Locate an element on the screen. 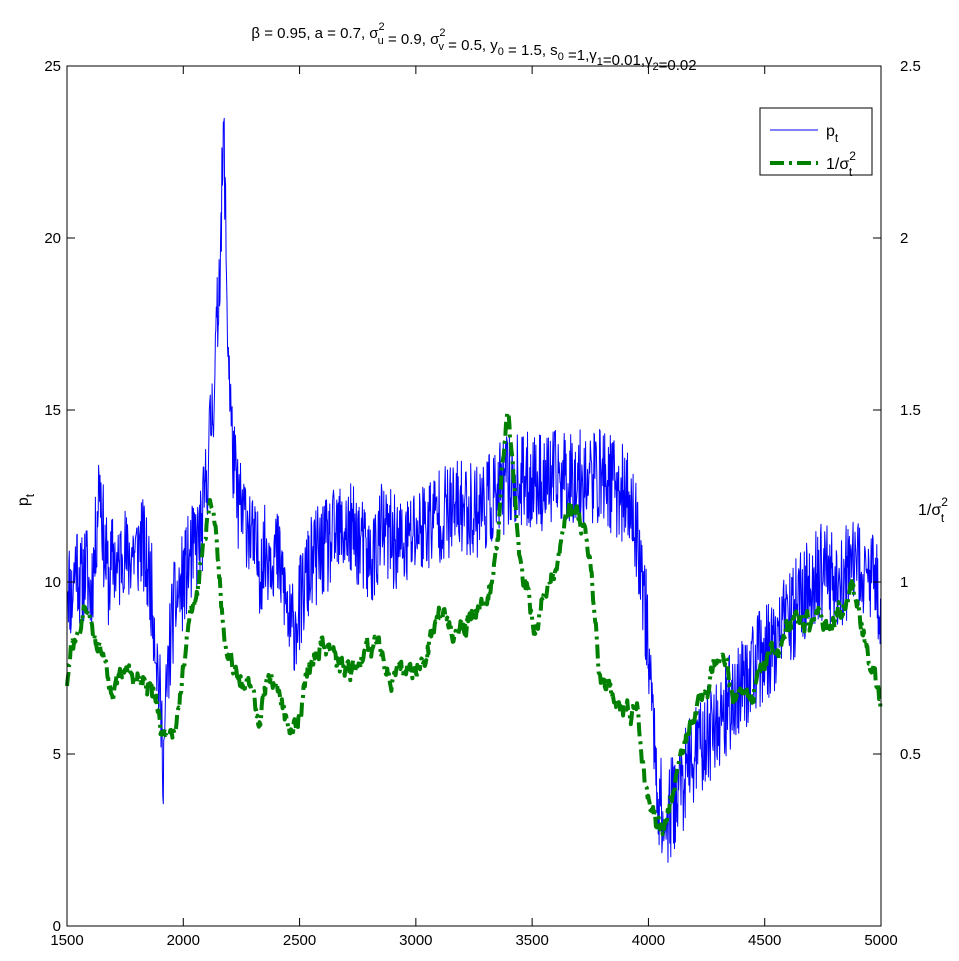 Image resolution: width=959 pixels, height=961 pixels. x-tick-label: 2000 is located at coordinates (183, 940).